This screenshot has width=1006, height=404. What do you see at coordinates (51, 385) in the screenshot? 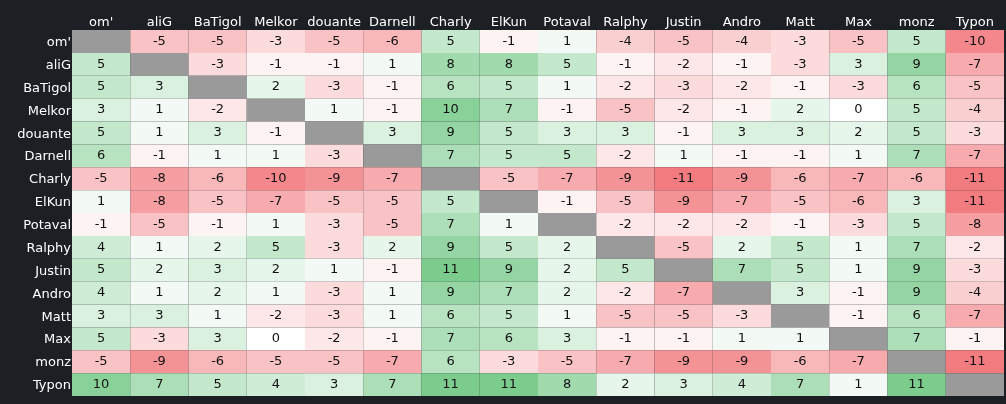
I see `y-tick-label: Typon` at bounding box center [51, 385].